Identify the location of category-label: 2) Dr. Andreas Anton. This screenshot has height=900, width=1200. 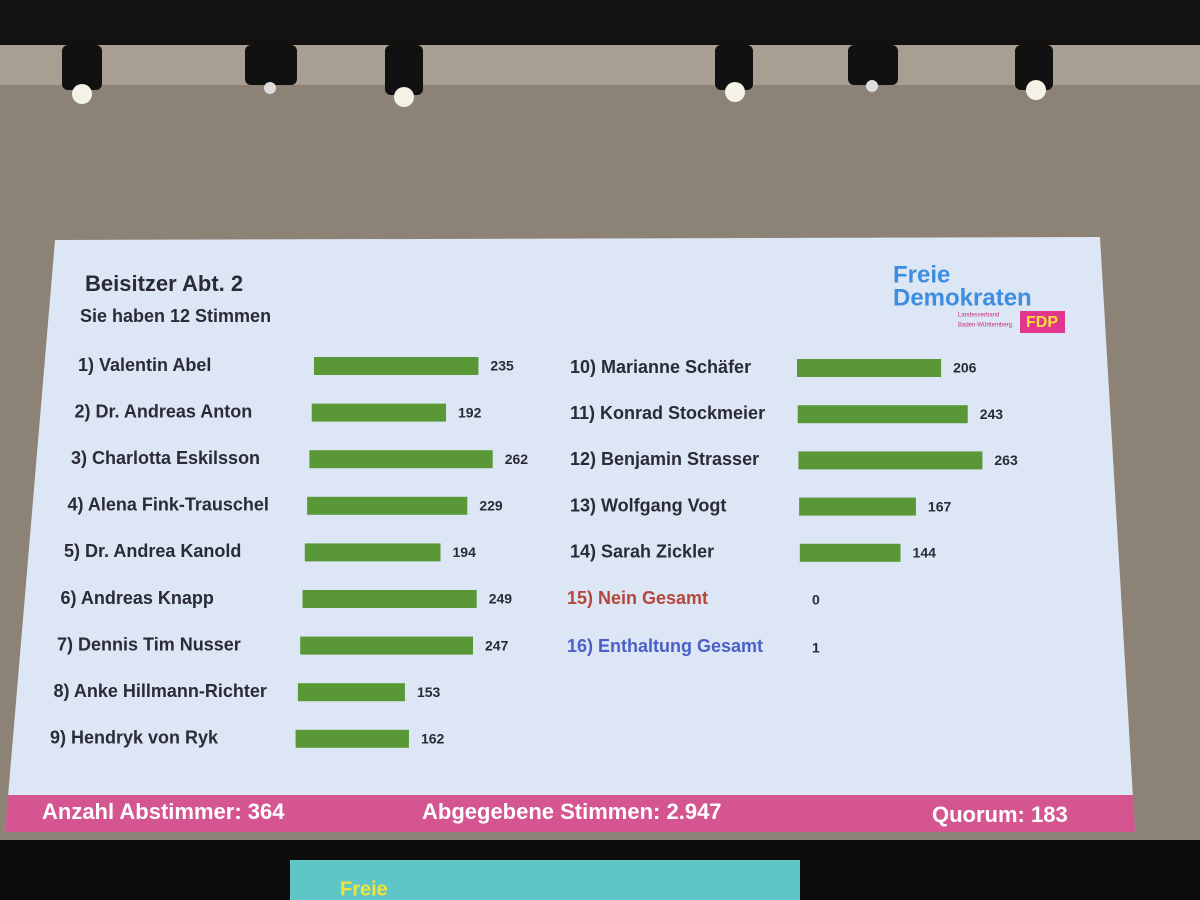
(164, 411).